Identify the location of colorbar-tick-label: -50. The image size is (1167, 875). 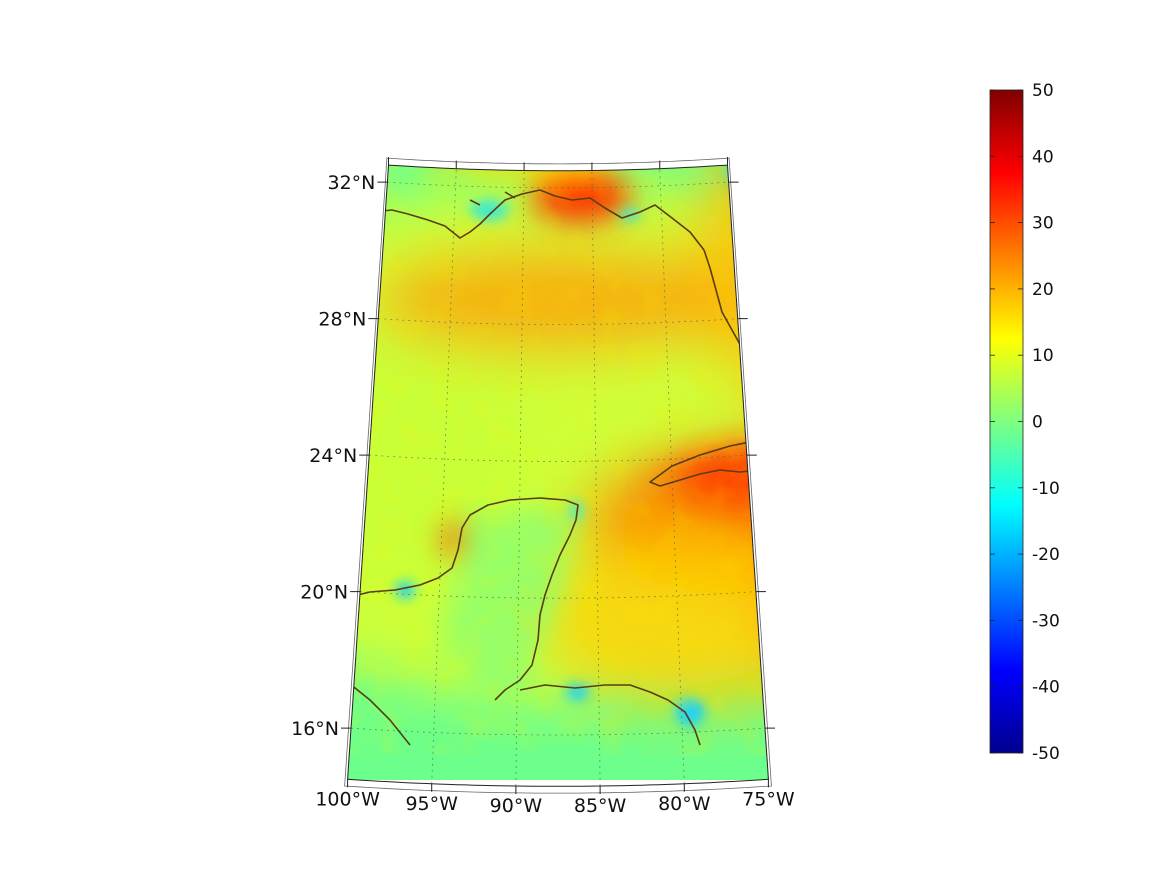
(1046, 754).